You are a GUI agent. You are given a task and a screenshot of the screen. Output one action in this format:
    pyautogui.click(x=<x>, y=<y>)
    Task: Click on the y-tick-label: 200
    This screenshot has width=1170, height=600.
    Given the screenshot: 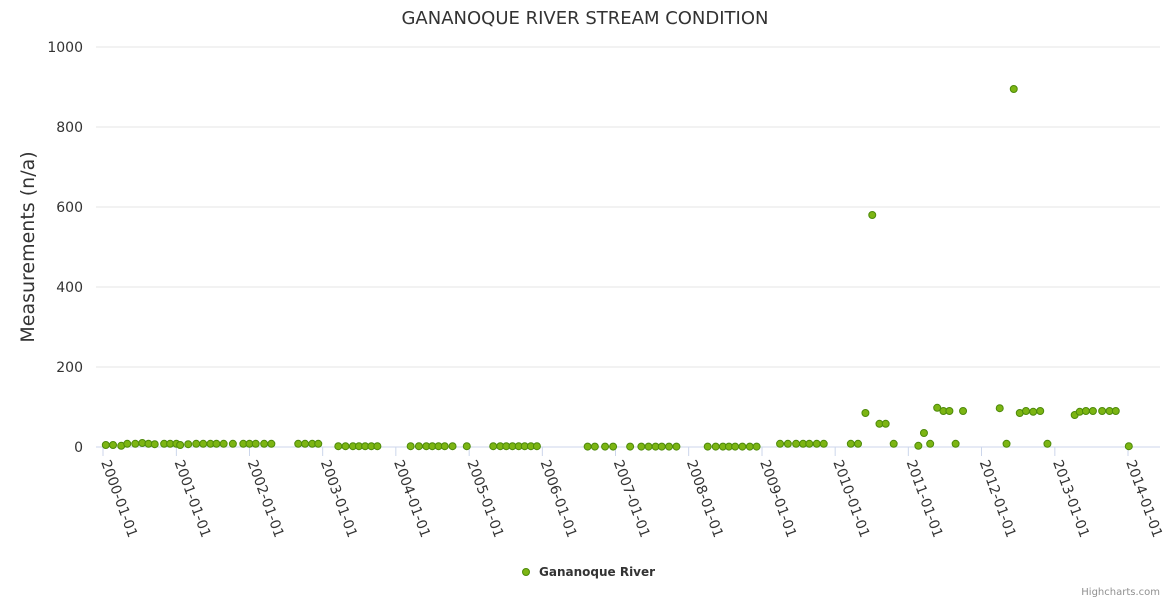 What is the action you would take?
    pyautogui.click(x=69, y=368)
    